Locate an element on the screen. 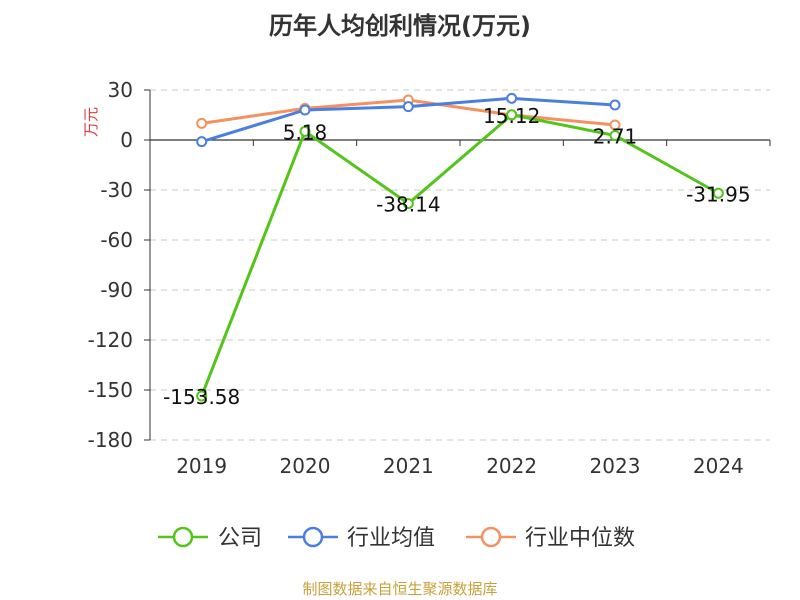 This screenshot has width=800, height=600. data-label: -31.95 is located at coordinates (718, 194).